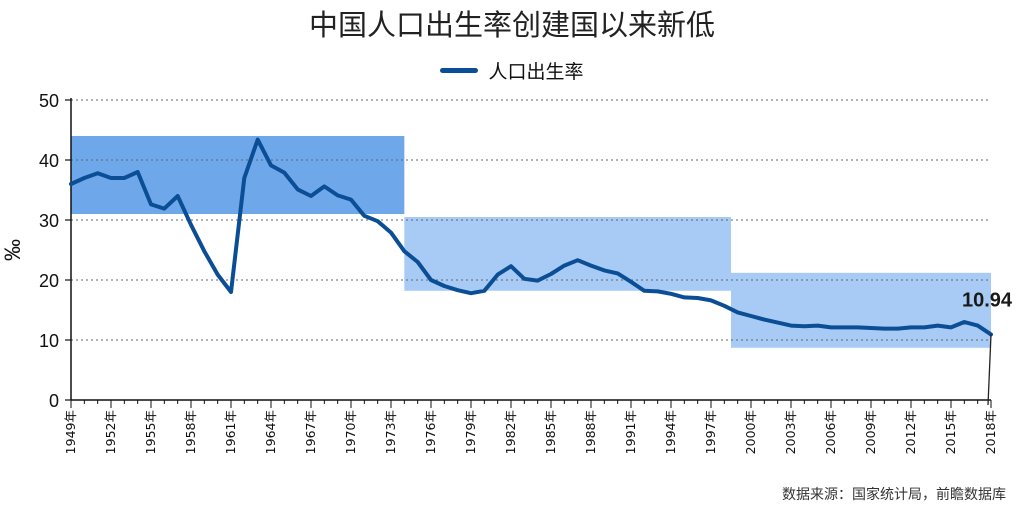 The height and width of the screenshot is (508, 1024). I want to click on data-point-1965, so click(284, 173).